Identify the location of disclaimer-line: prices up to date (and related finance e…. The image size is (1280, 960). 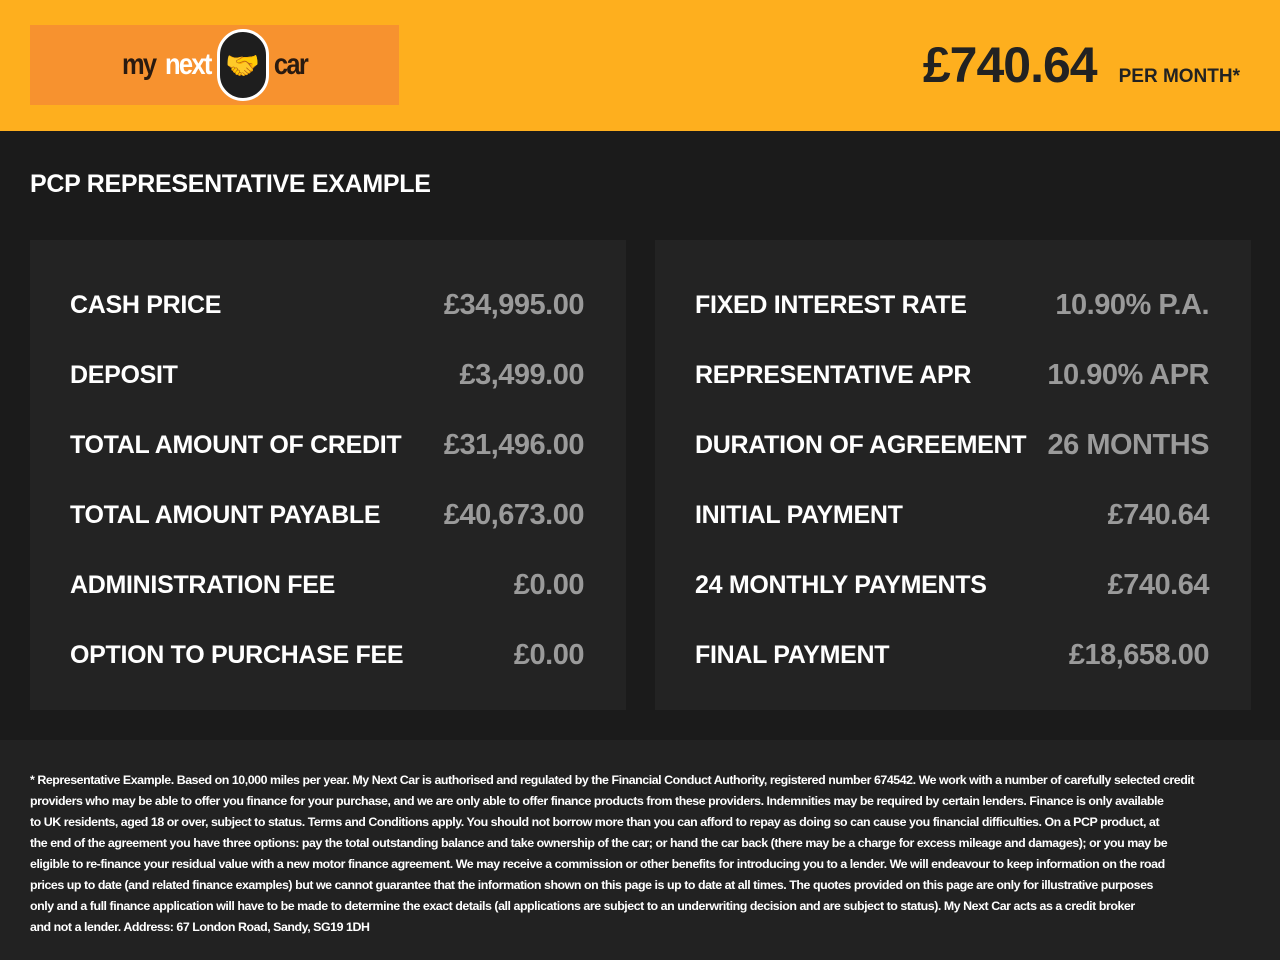
(591, 885).